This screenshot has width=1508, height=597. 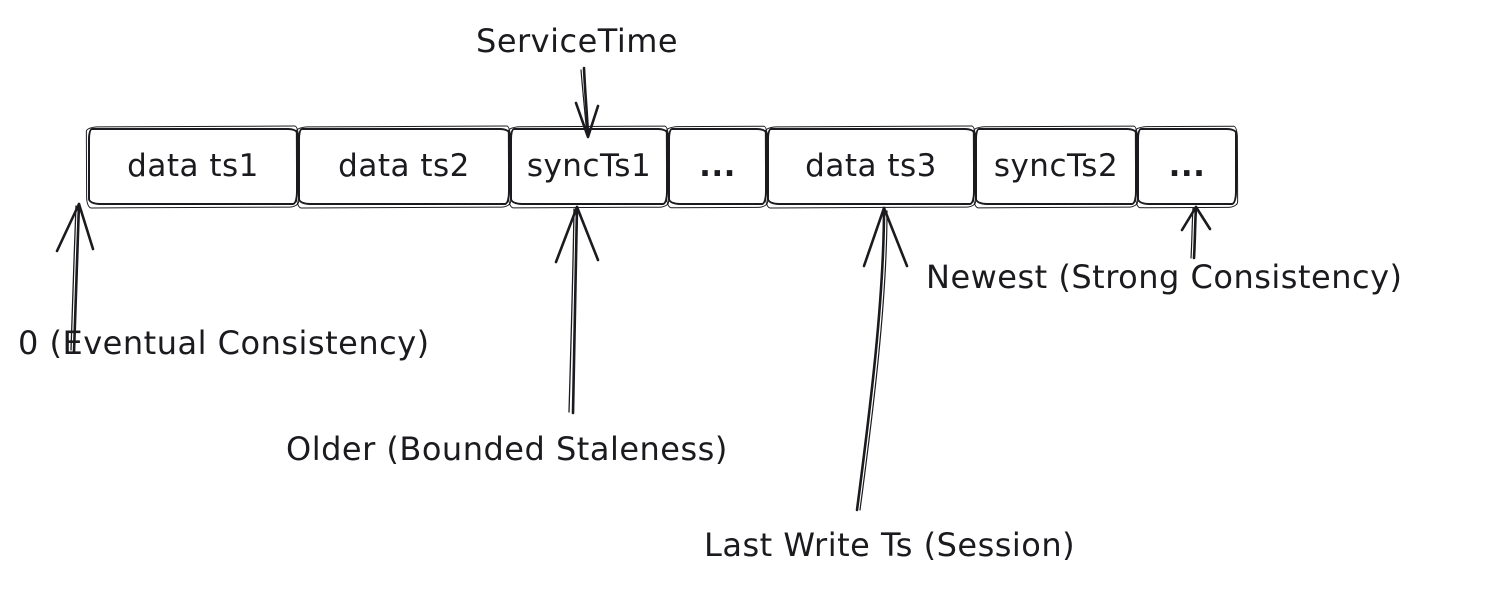 I want to click on segment-label: syncTs1, so click(x=589, y=165).